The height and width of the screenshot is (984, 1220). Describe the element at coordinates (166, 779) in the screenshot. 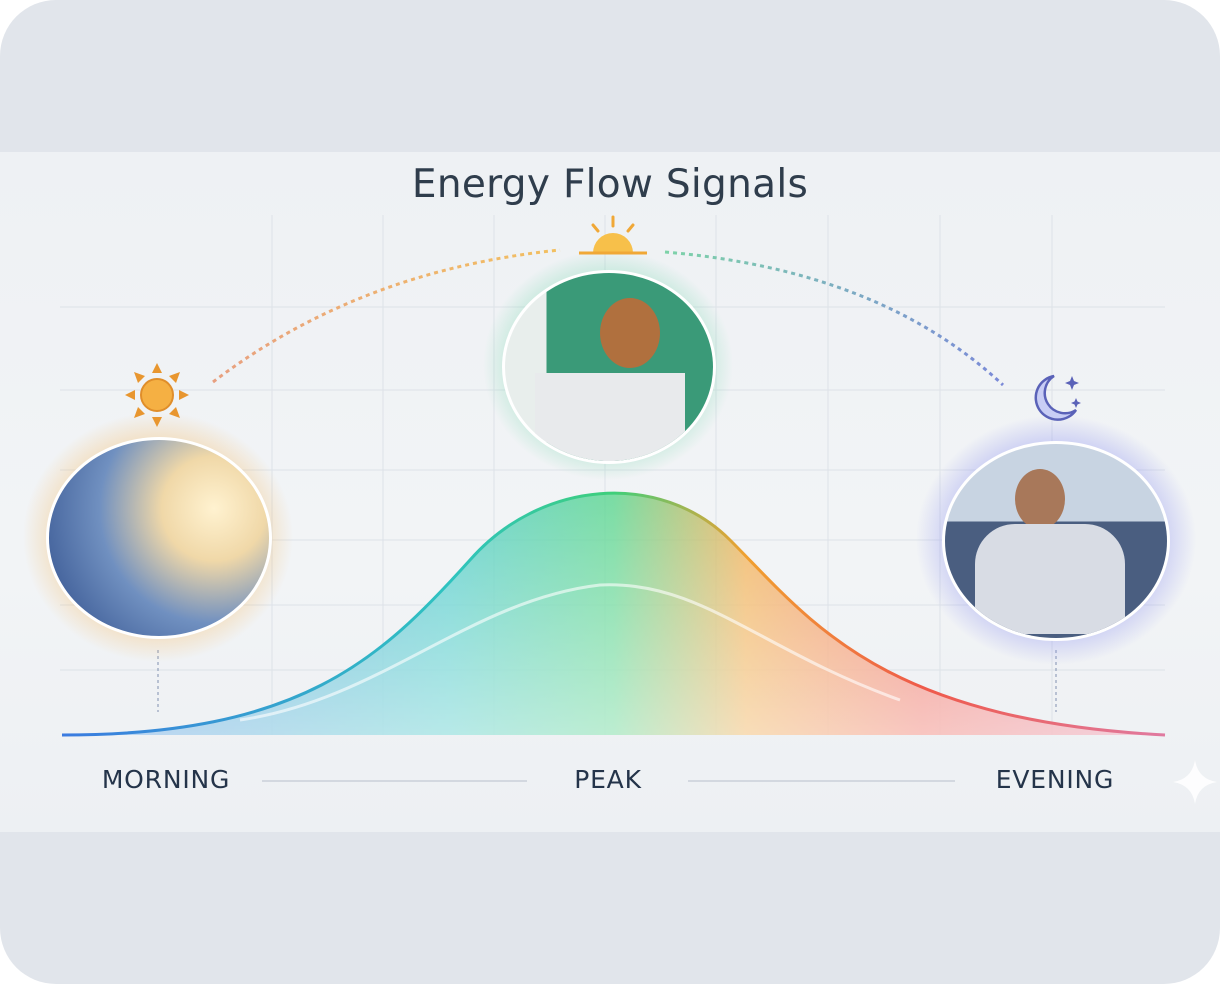

I see `stage-label-morning: MORNING` at that location.